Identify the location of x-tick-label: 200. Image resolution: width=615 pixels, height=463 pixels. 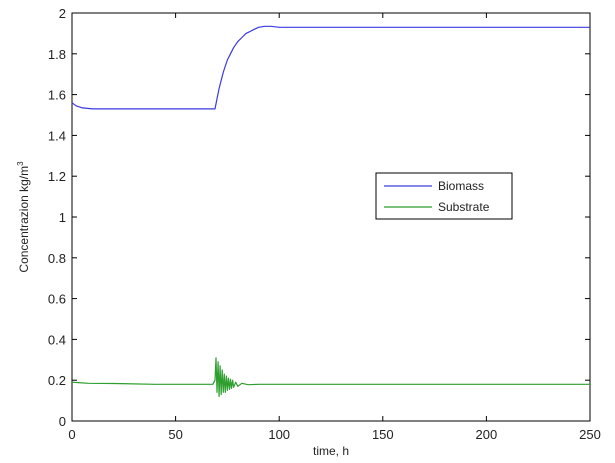
(487, 434).